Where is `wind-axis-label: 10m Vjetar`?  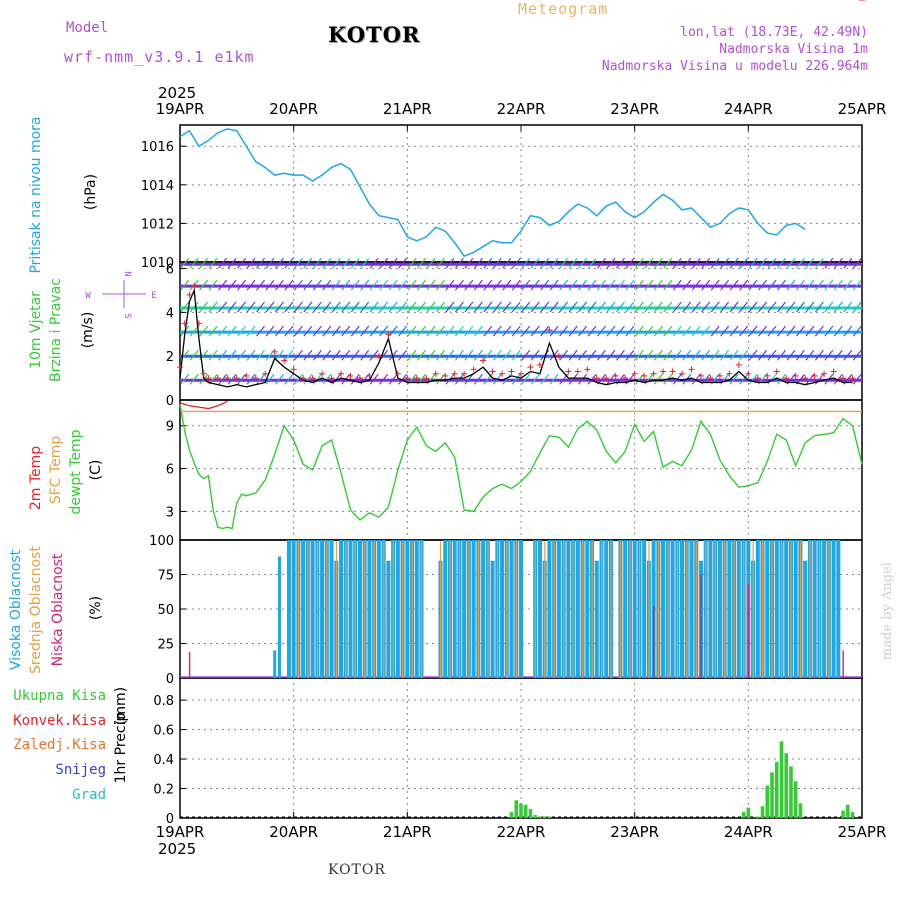 wind-axis-label: 10m Vjetar is located at coordinates (36, 330).